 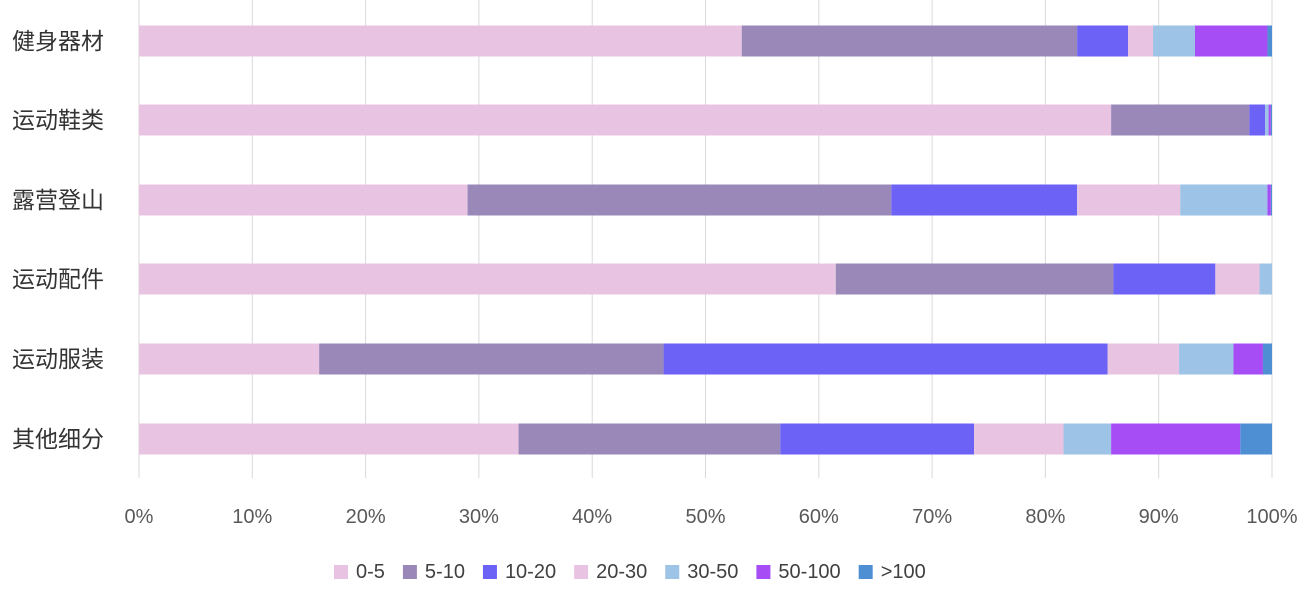 I want to click on legend: 0-5 5-10 10-20 20-30 30-50 50-100 >100, so click(x=630, y=572).